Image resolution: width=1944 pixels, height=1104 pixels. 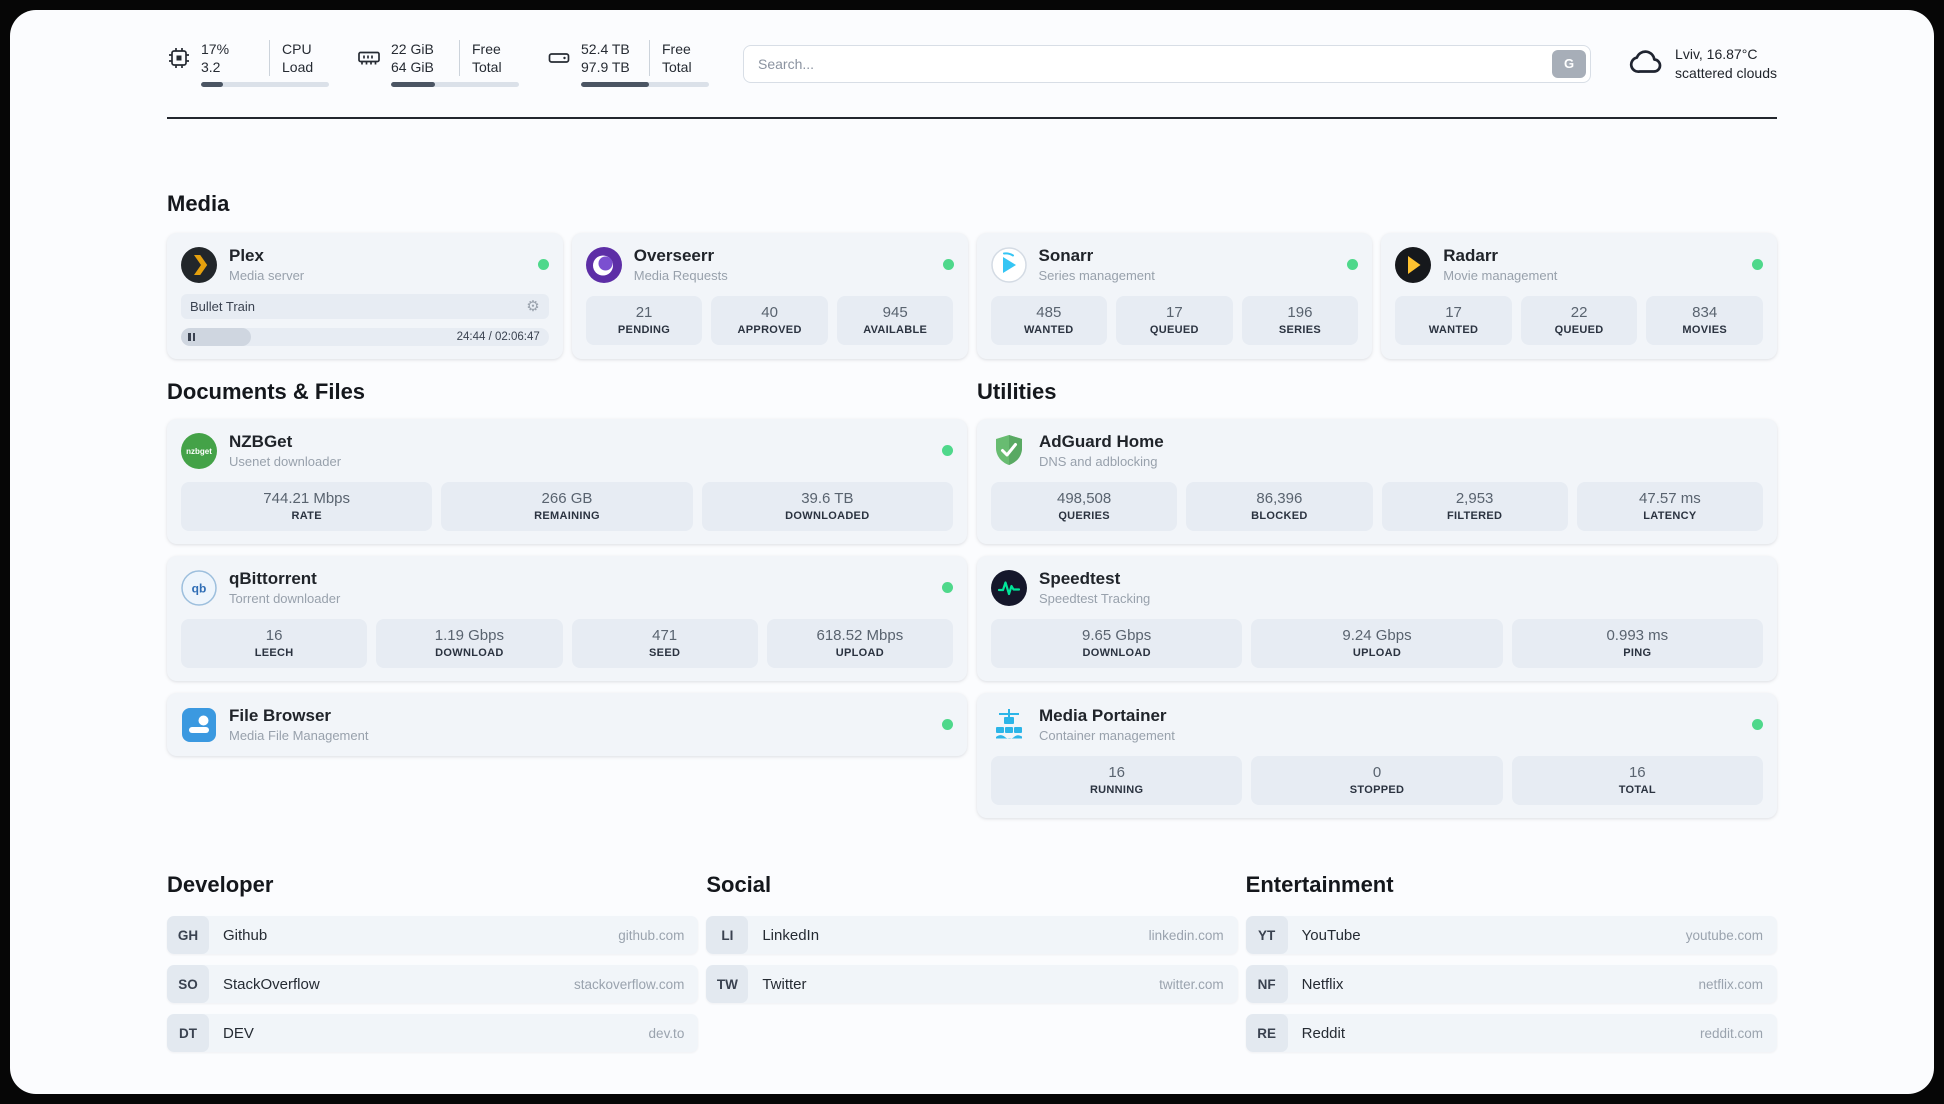 I want to click on plex-app-link: Plex Media server, so click(x=365, y=264).